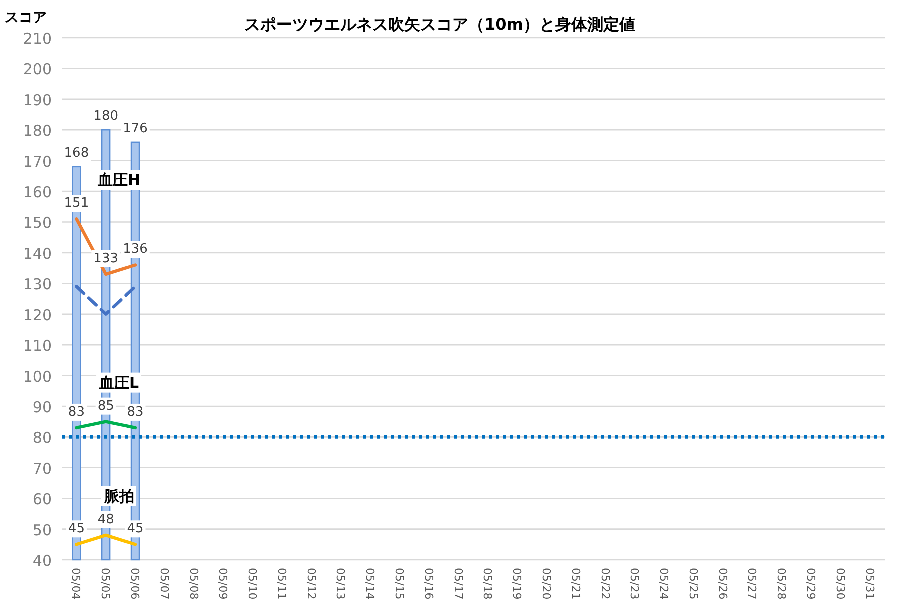  I want to click on data-label: 133, so click(106, 258).